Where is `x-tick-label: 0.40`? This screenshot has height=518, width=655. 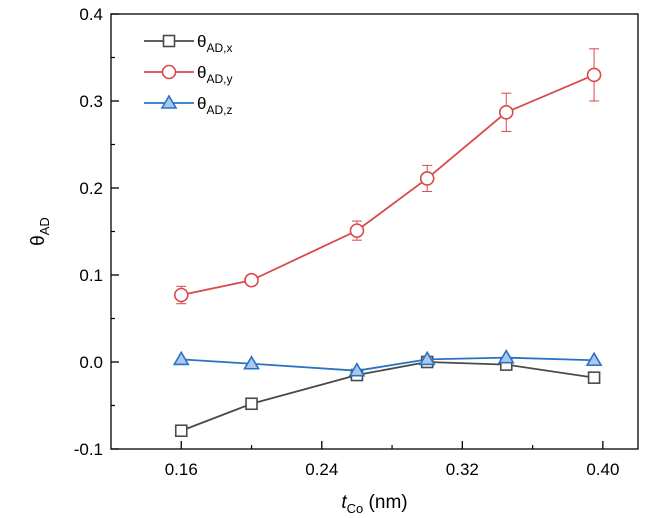
x-tick-label: 0.40 is located at coordinates (602, 469).